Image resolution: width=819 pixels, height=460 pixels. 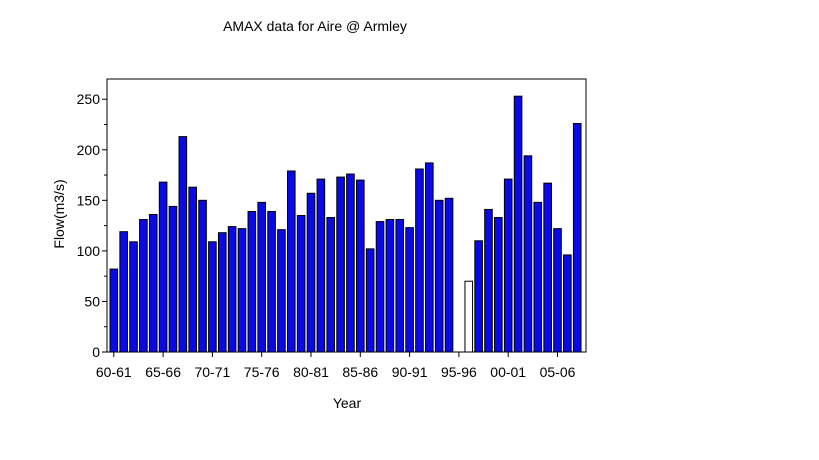 I want to click on x-tick-label: 95-96, so click(x=459, y=372).